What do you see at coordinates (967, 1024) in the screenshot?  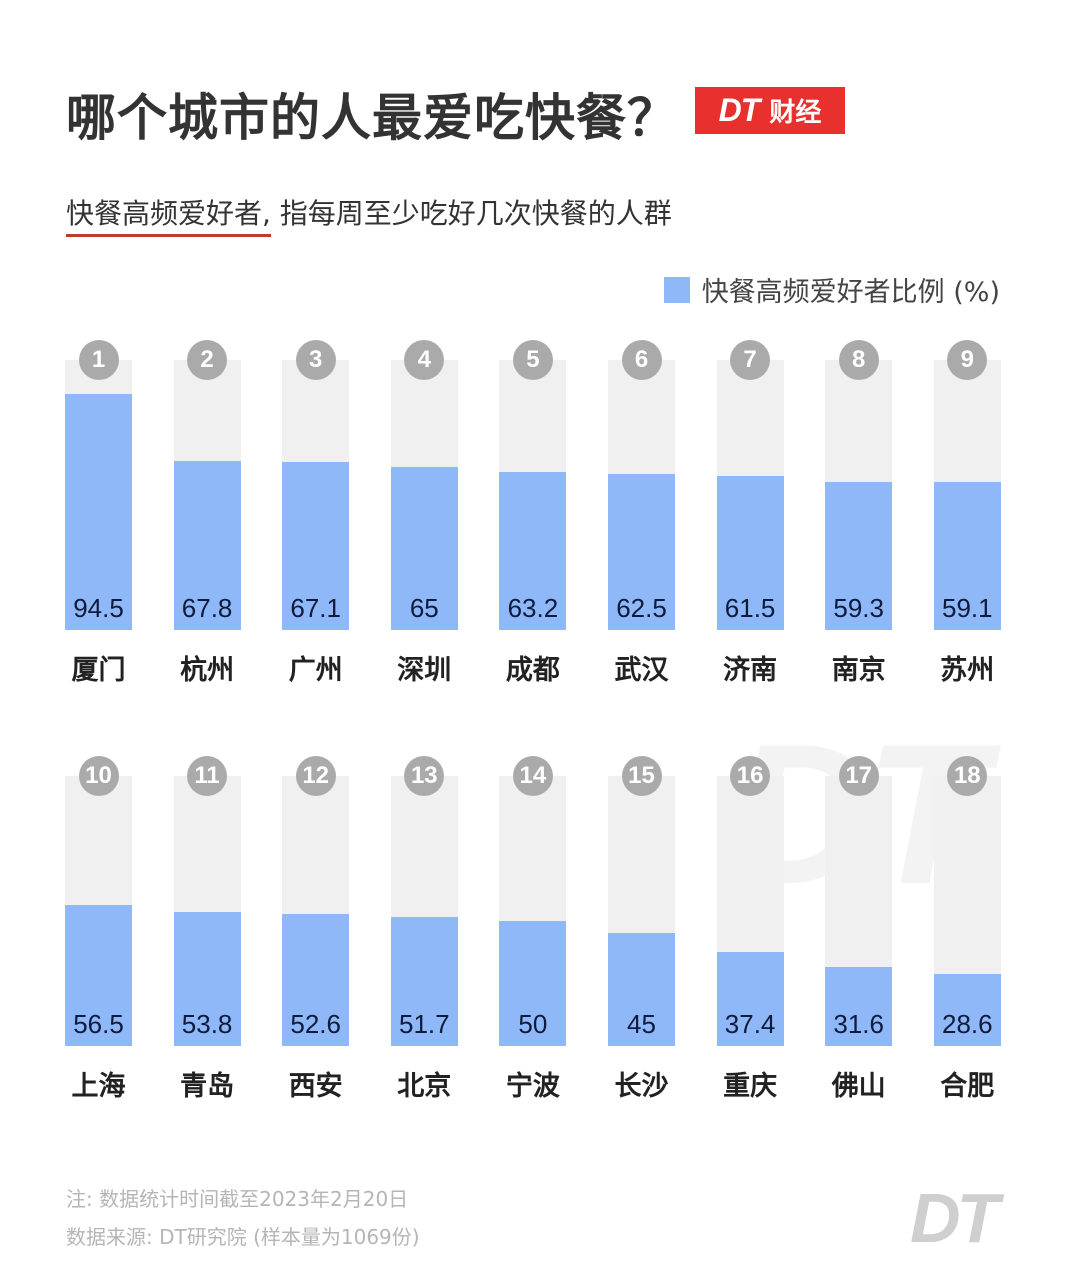 I see `bar-value: 28.6` at bounding box center [967, 1024].